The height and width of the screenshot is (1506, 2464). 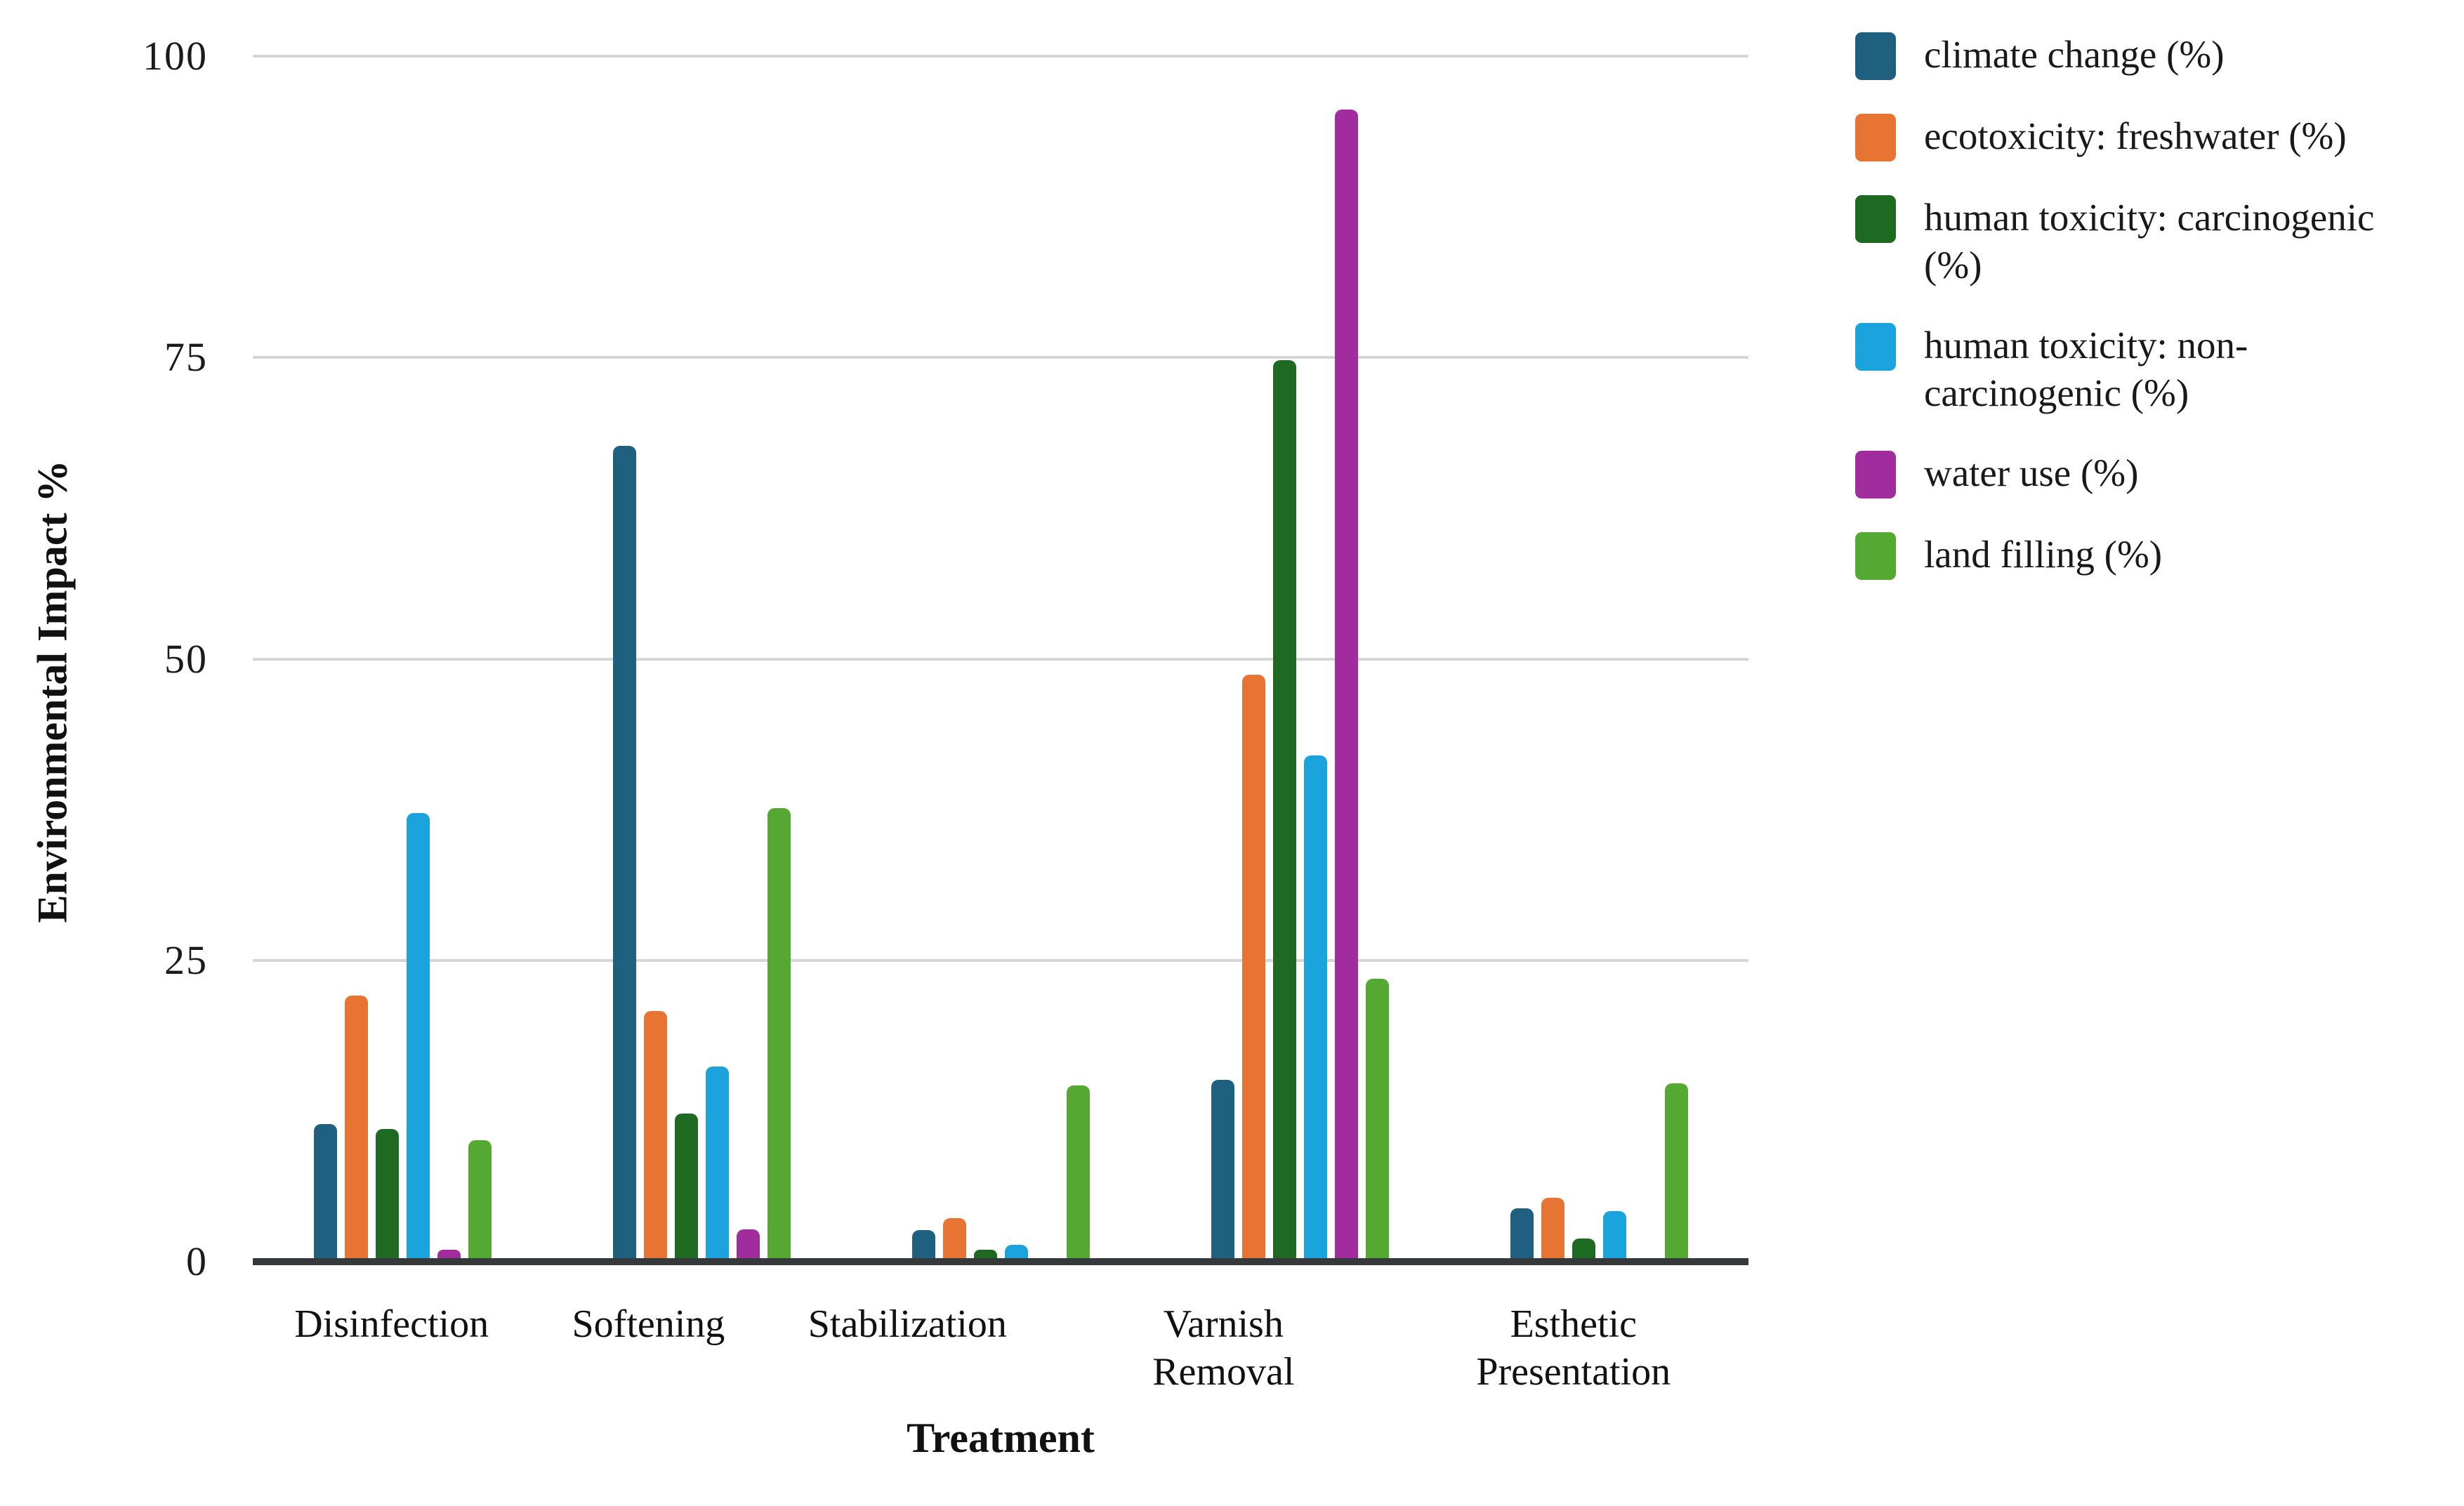 I want to click on y-tick-label-50: 50, so click(x=186, y=658).